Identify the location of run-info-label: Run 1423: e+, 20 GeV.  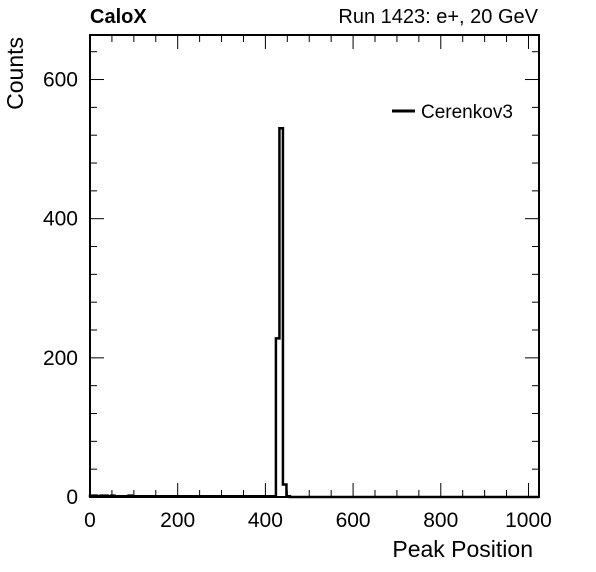
(438, 17).